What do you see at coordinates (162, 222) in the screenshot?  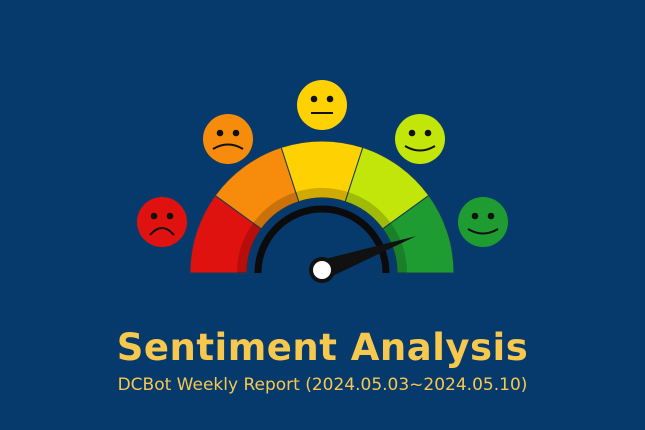 I see `face-frown-icon` at bounding box center [162, 222].